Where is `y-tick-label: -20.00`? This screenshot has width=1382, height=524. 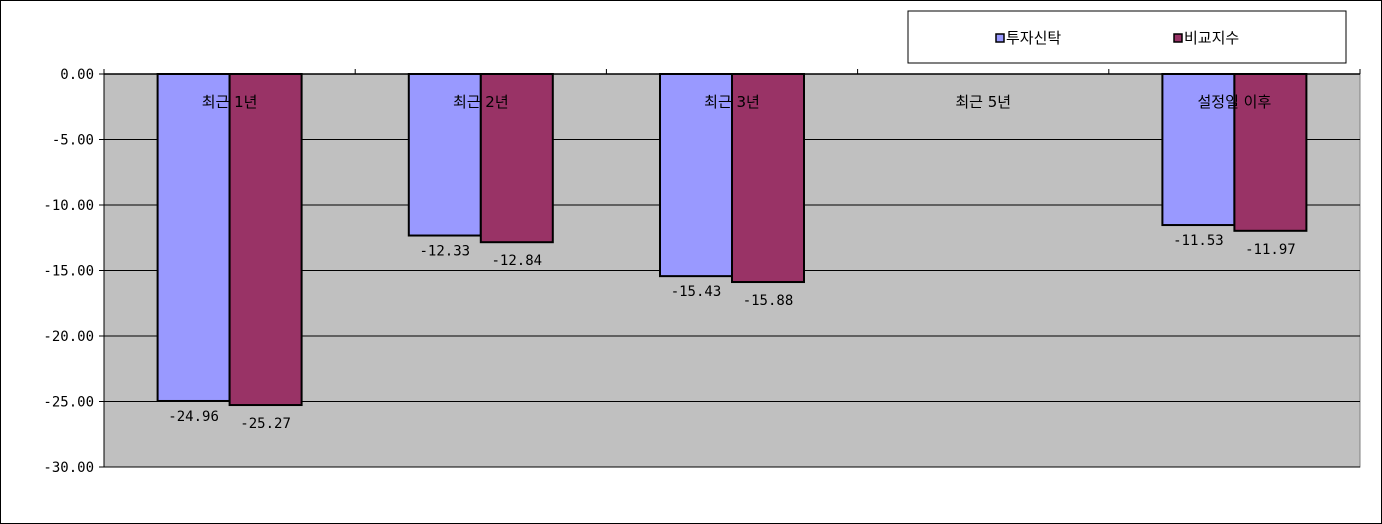 y-tick-label: -20.00 is located at coordinates (68, 337).